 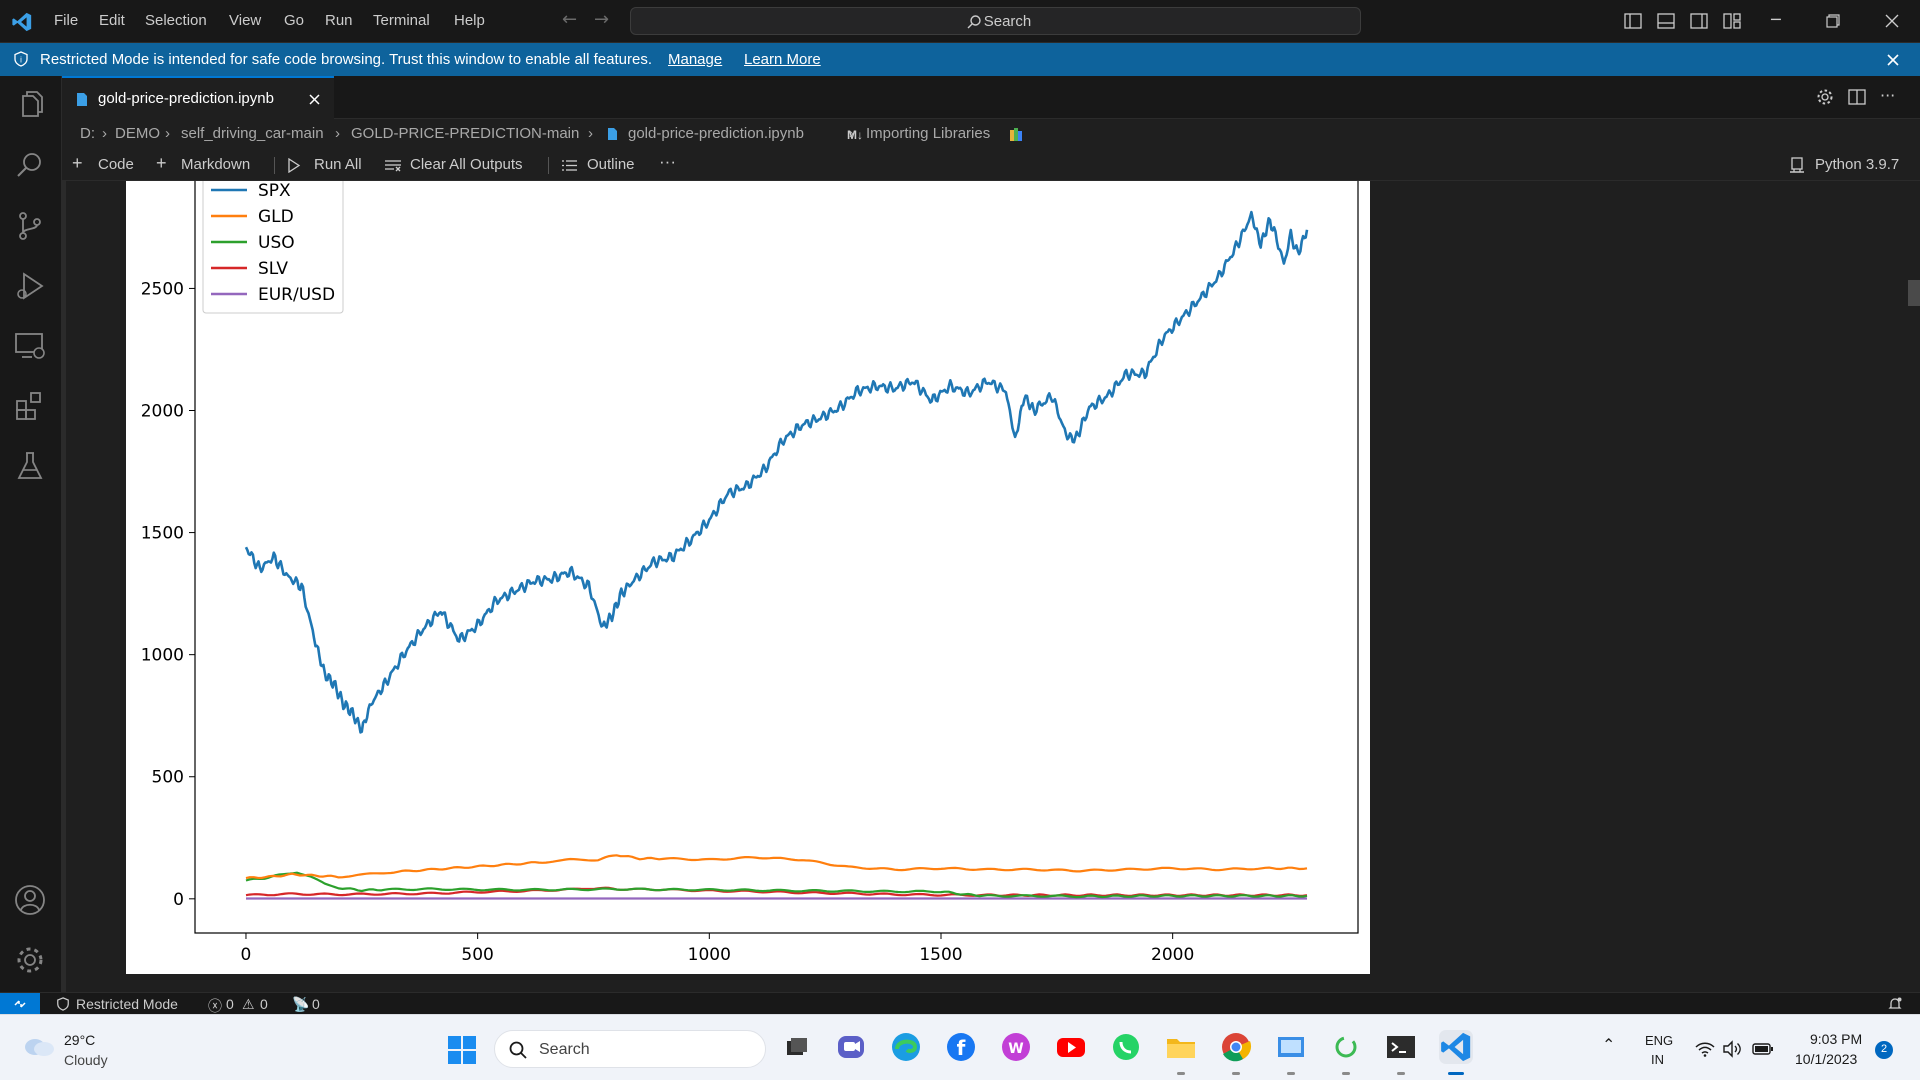 I want to click on svg-text: i, so click(x=21, y=60).